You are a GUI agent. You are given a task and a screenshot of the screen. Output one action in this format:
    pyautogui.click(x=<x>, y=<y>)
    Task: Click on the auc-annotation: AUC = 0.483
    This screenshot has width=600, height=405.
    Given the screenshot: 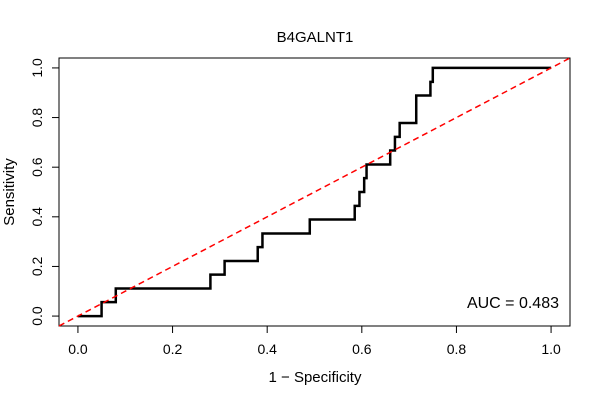 What is the action you would take?
    pyautogui.click(x=513, y=303)
    